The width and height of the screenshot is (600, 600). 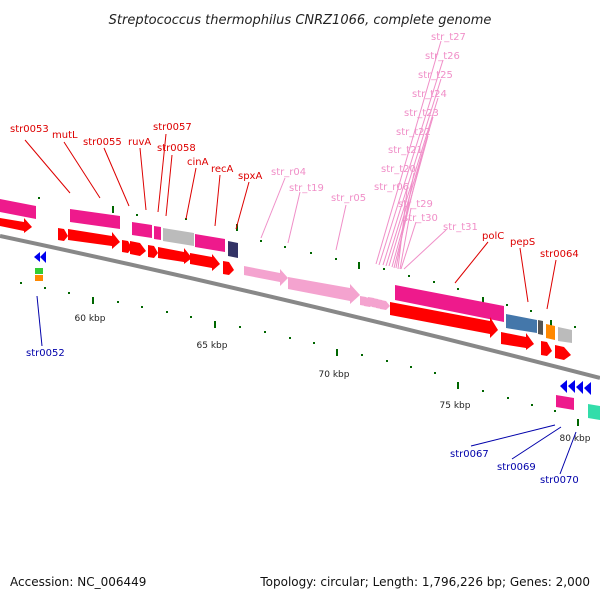 What do you see at coordinates (493, 236) in the screenshot?
I see `label-polC: polC` at bounding box center [493, 236].